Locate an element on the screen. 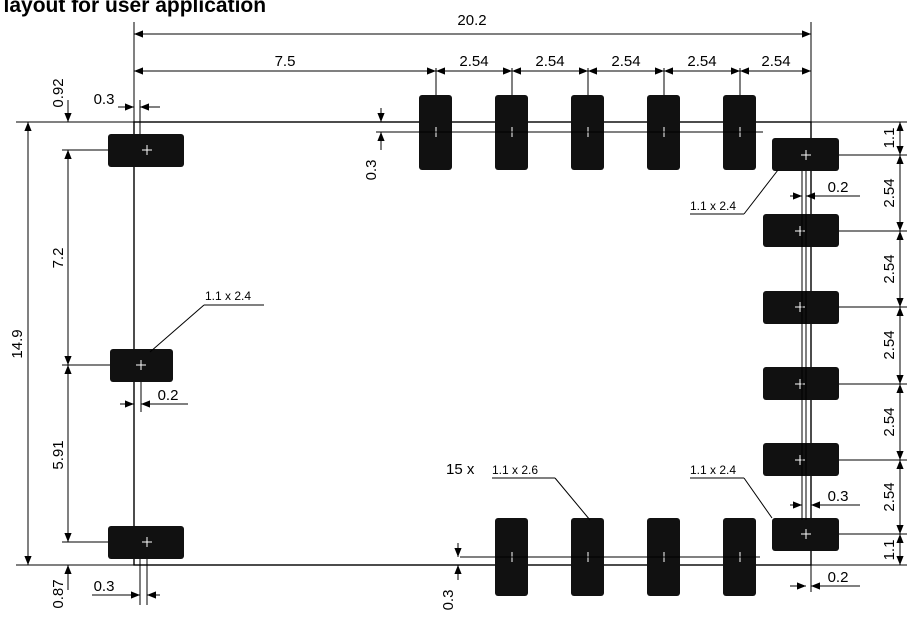 This screenshot has width=907, height=619. dim-total-height: 14.9 is located at coordinates (17, 343).